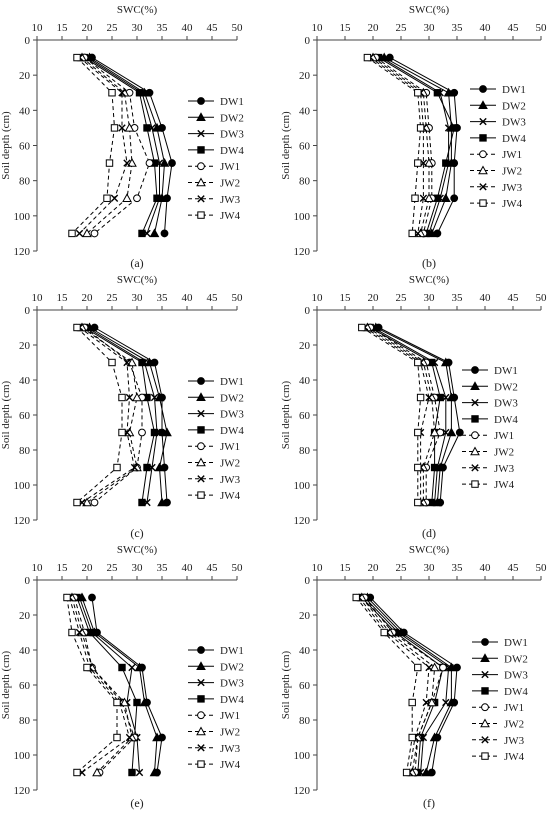 The height and width of the screenshot is (815, 550). I want to click on y-tick-label: 100, so click(22, 217).